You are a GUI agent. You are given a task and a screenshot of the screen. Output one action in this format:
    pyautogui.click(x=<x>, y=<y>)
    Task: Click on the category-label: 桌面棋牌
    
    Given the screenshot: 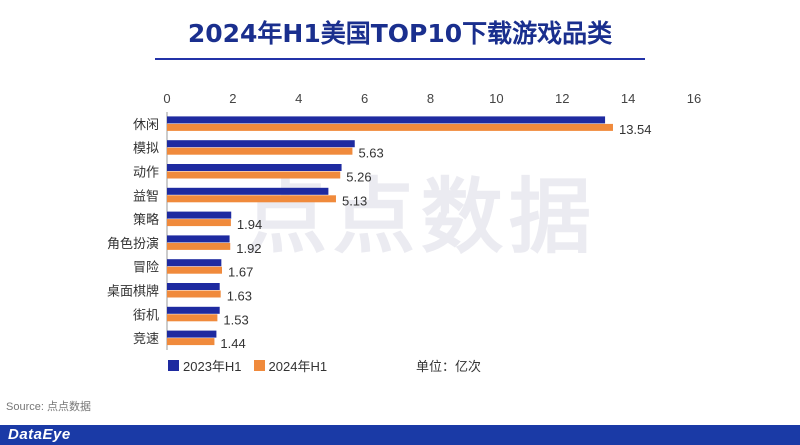 What is the action you would take?
    pyautogui.click(x=133, y=292)
    